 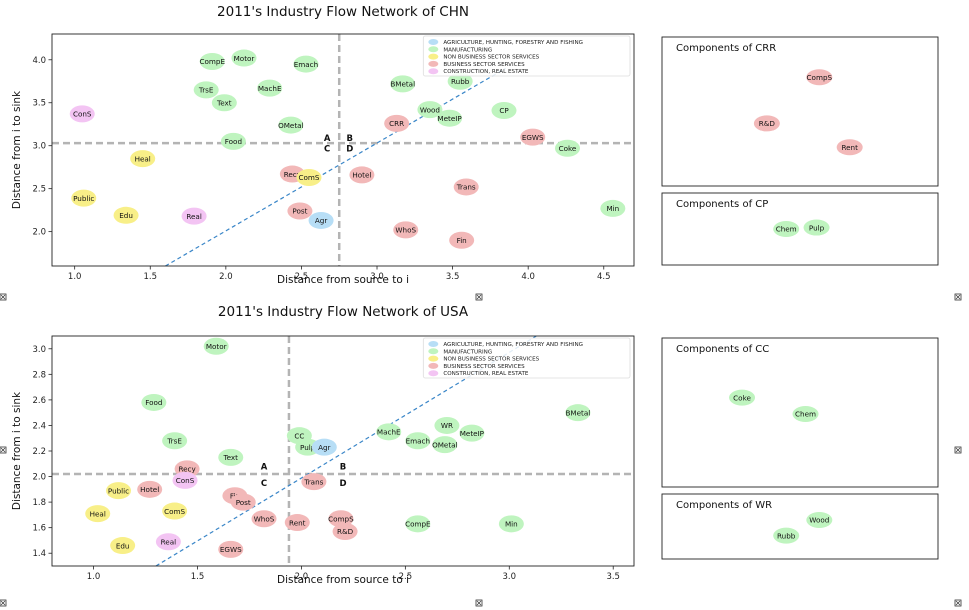 What do you see at coordinates (533, 137) in the screenshot?
I see `point-label: EGWS` at bounding box center [533, 137].